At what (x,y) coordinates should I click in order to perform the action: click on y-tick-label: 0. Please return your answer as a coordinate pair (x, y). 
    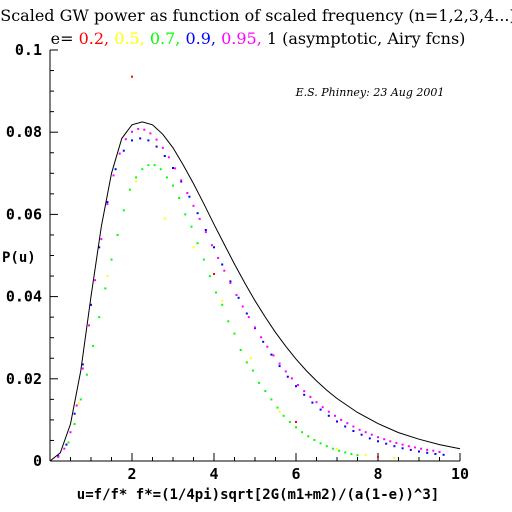
    Looking at the image, I should click on (37, 461).